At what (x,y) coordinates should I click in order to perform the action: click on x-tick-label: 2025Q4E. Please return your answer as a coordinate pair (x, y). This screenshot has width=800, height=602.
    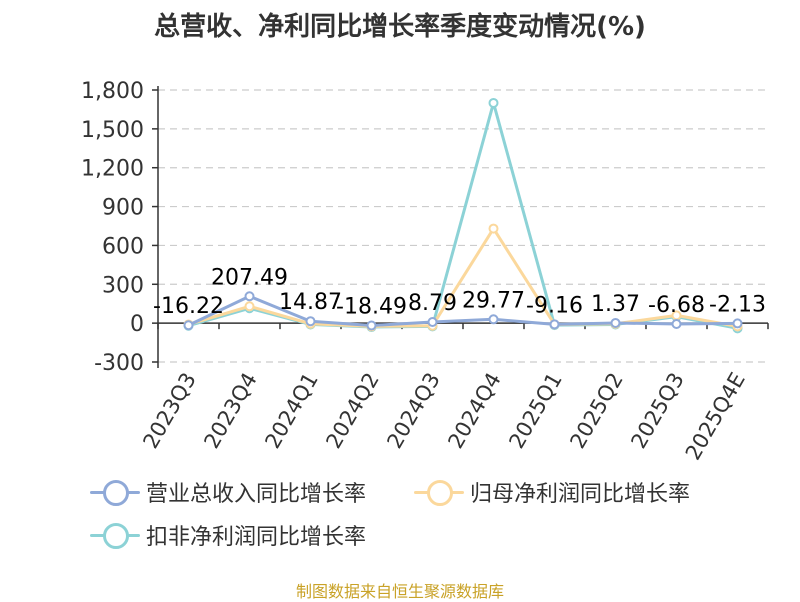
    Looking at the image, I should click on (715, 417).